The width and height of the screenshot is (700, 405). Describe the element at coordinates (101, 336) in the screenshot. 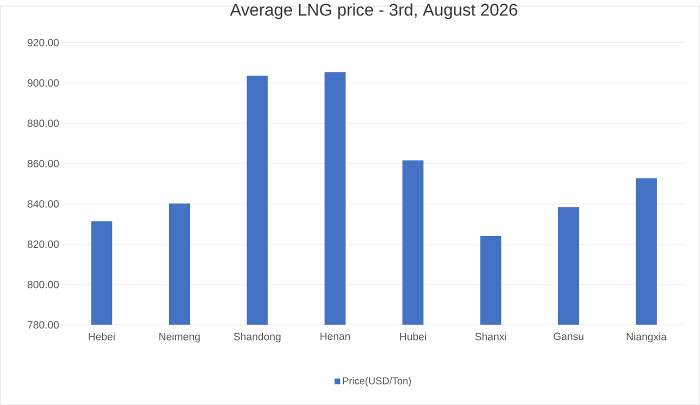

I see `x-tick-label: Hebei` at that location.